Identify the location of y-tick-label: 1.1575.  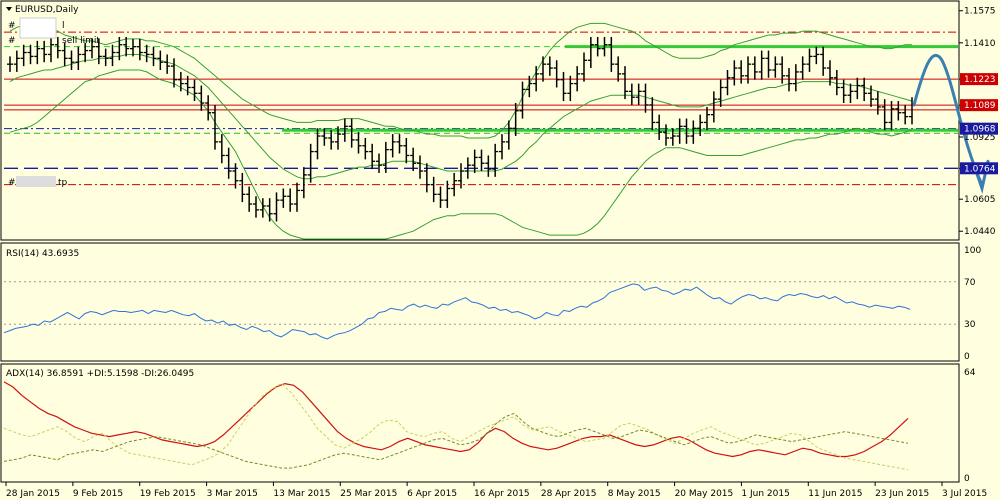
(980, 12).